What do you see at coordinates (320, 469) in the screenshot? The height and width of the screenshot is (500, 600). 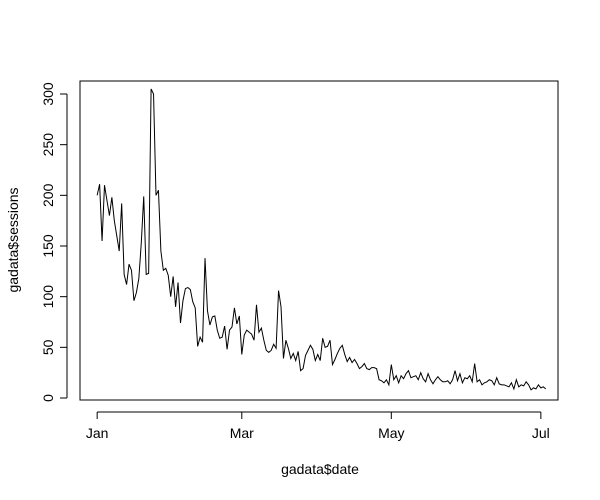 I see `x-axis-label: gadata$date` at bounding box center [320, 469].